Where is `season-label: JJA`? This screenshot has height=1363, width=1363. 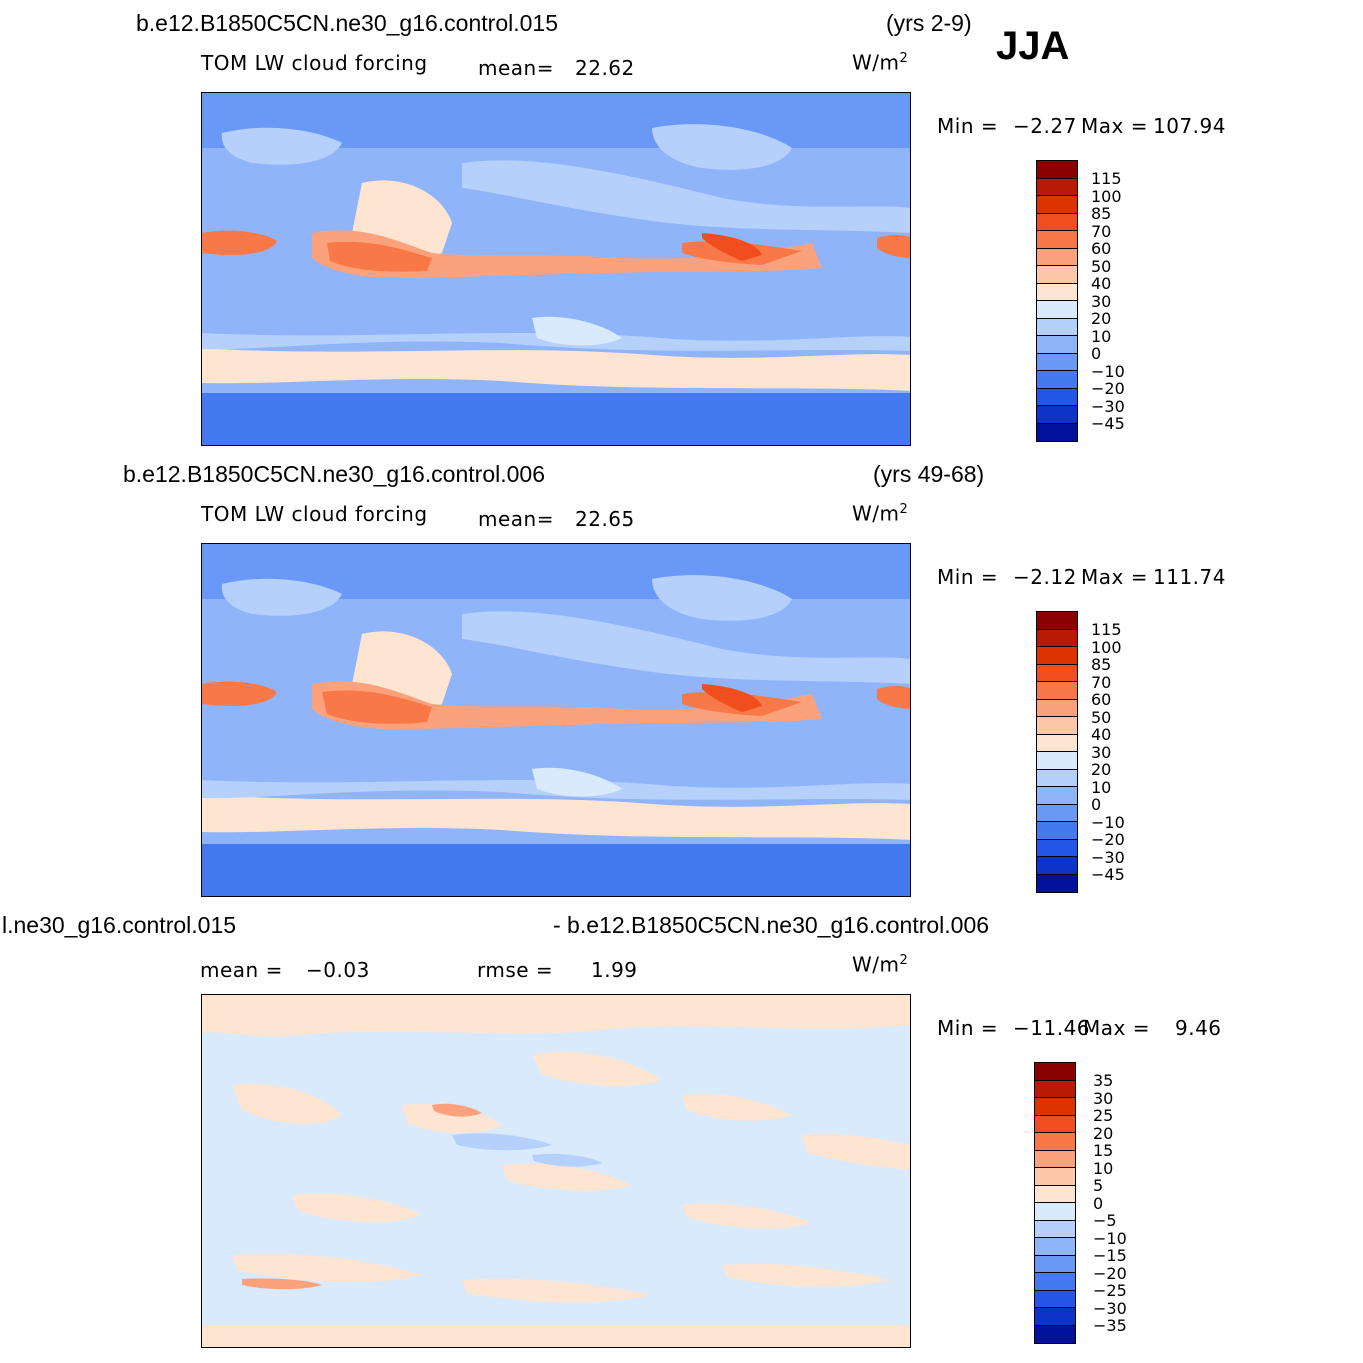 season-label: JJA is located at coordinates (1033, 46).